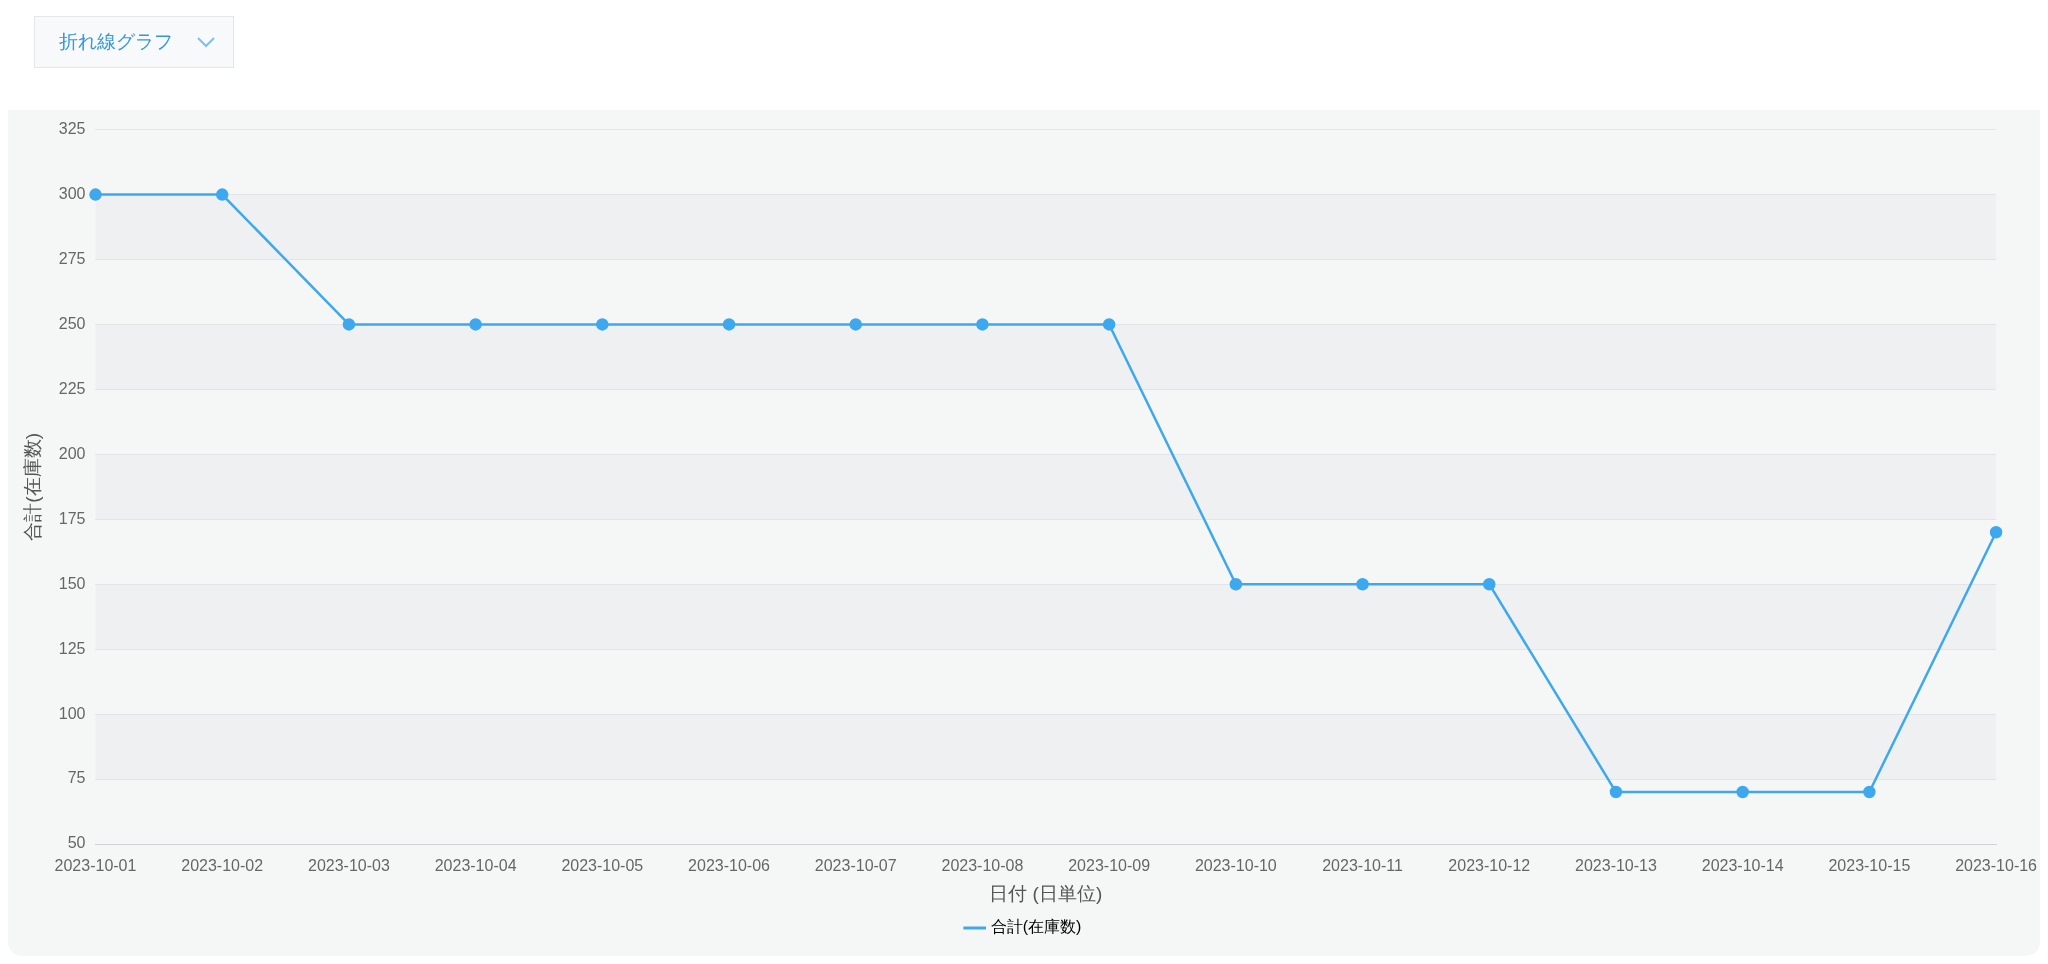 The image size is (2048, 964). Describe the element at coordinates (95, 866) in the screenshot. I see `x-tick-label: 2023-10-01` at that location.